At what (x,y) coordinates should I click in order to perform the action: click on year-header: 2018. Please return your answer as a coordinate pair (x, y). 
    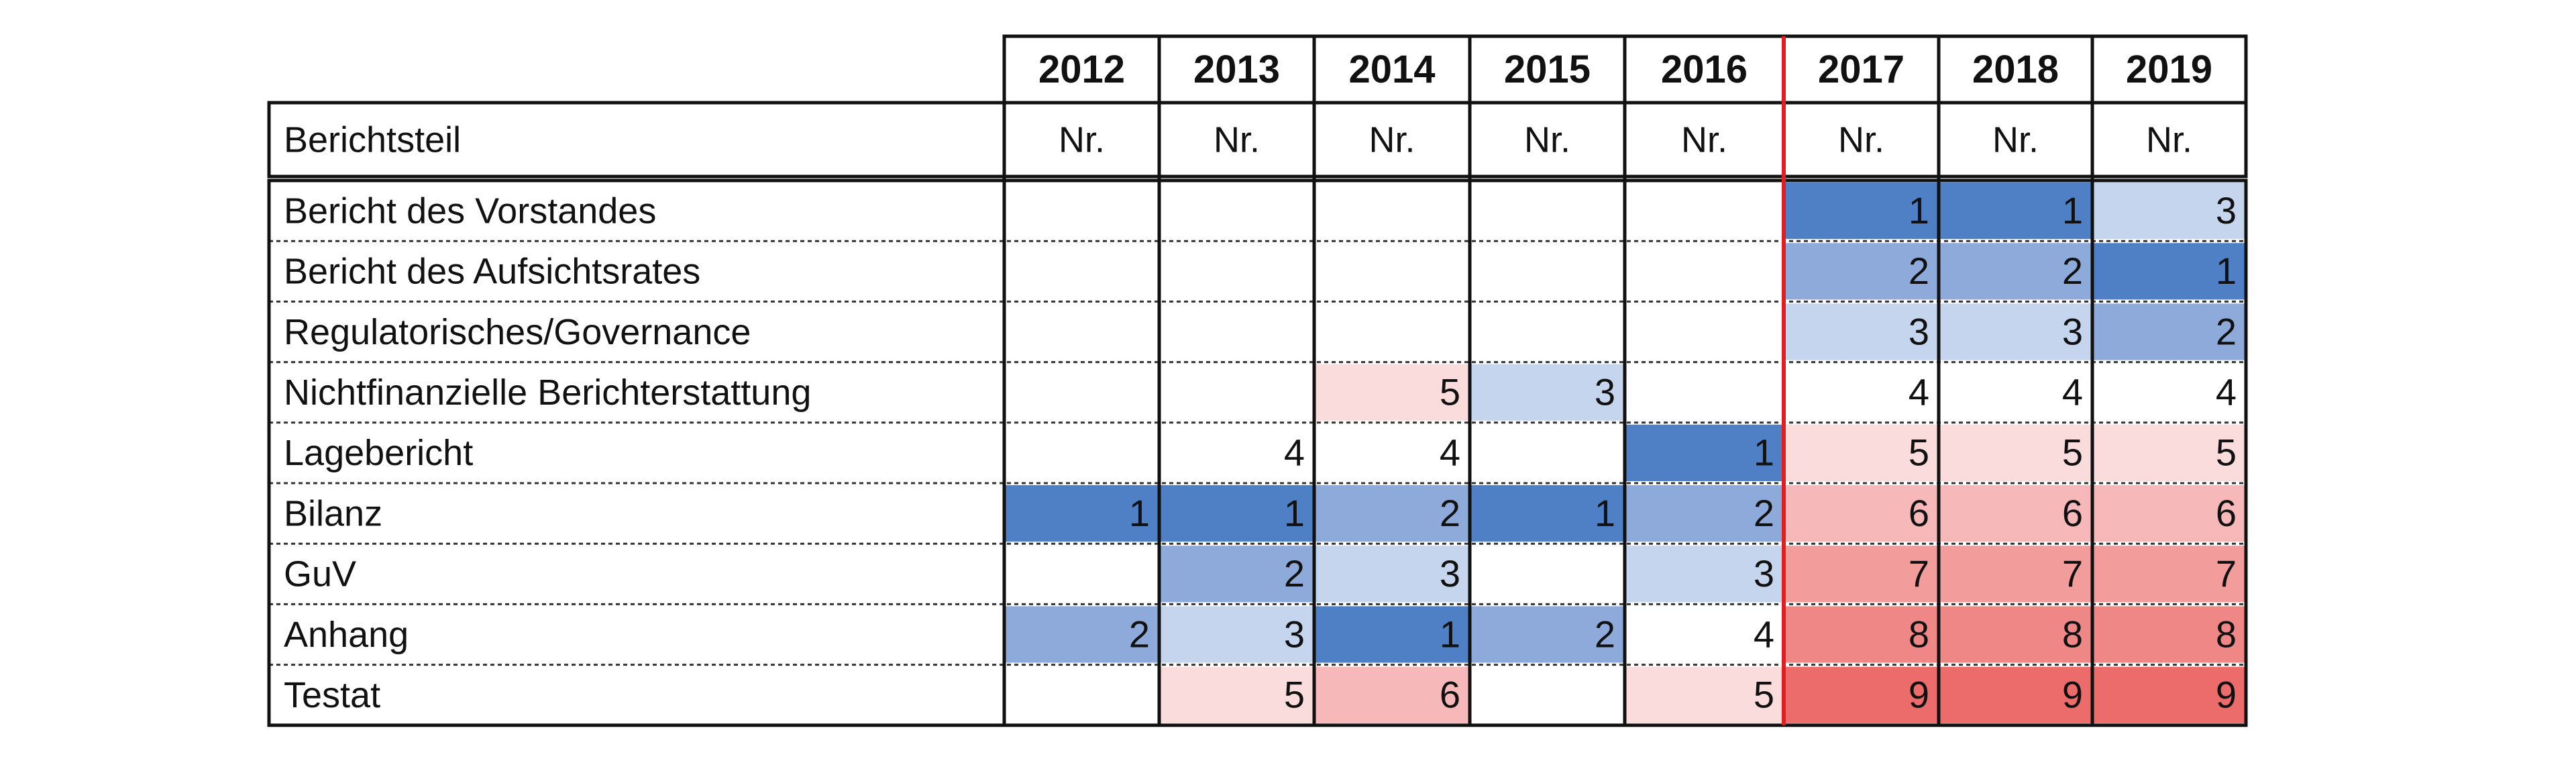
    Looking at the image, I should click on (2015, 69).